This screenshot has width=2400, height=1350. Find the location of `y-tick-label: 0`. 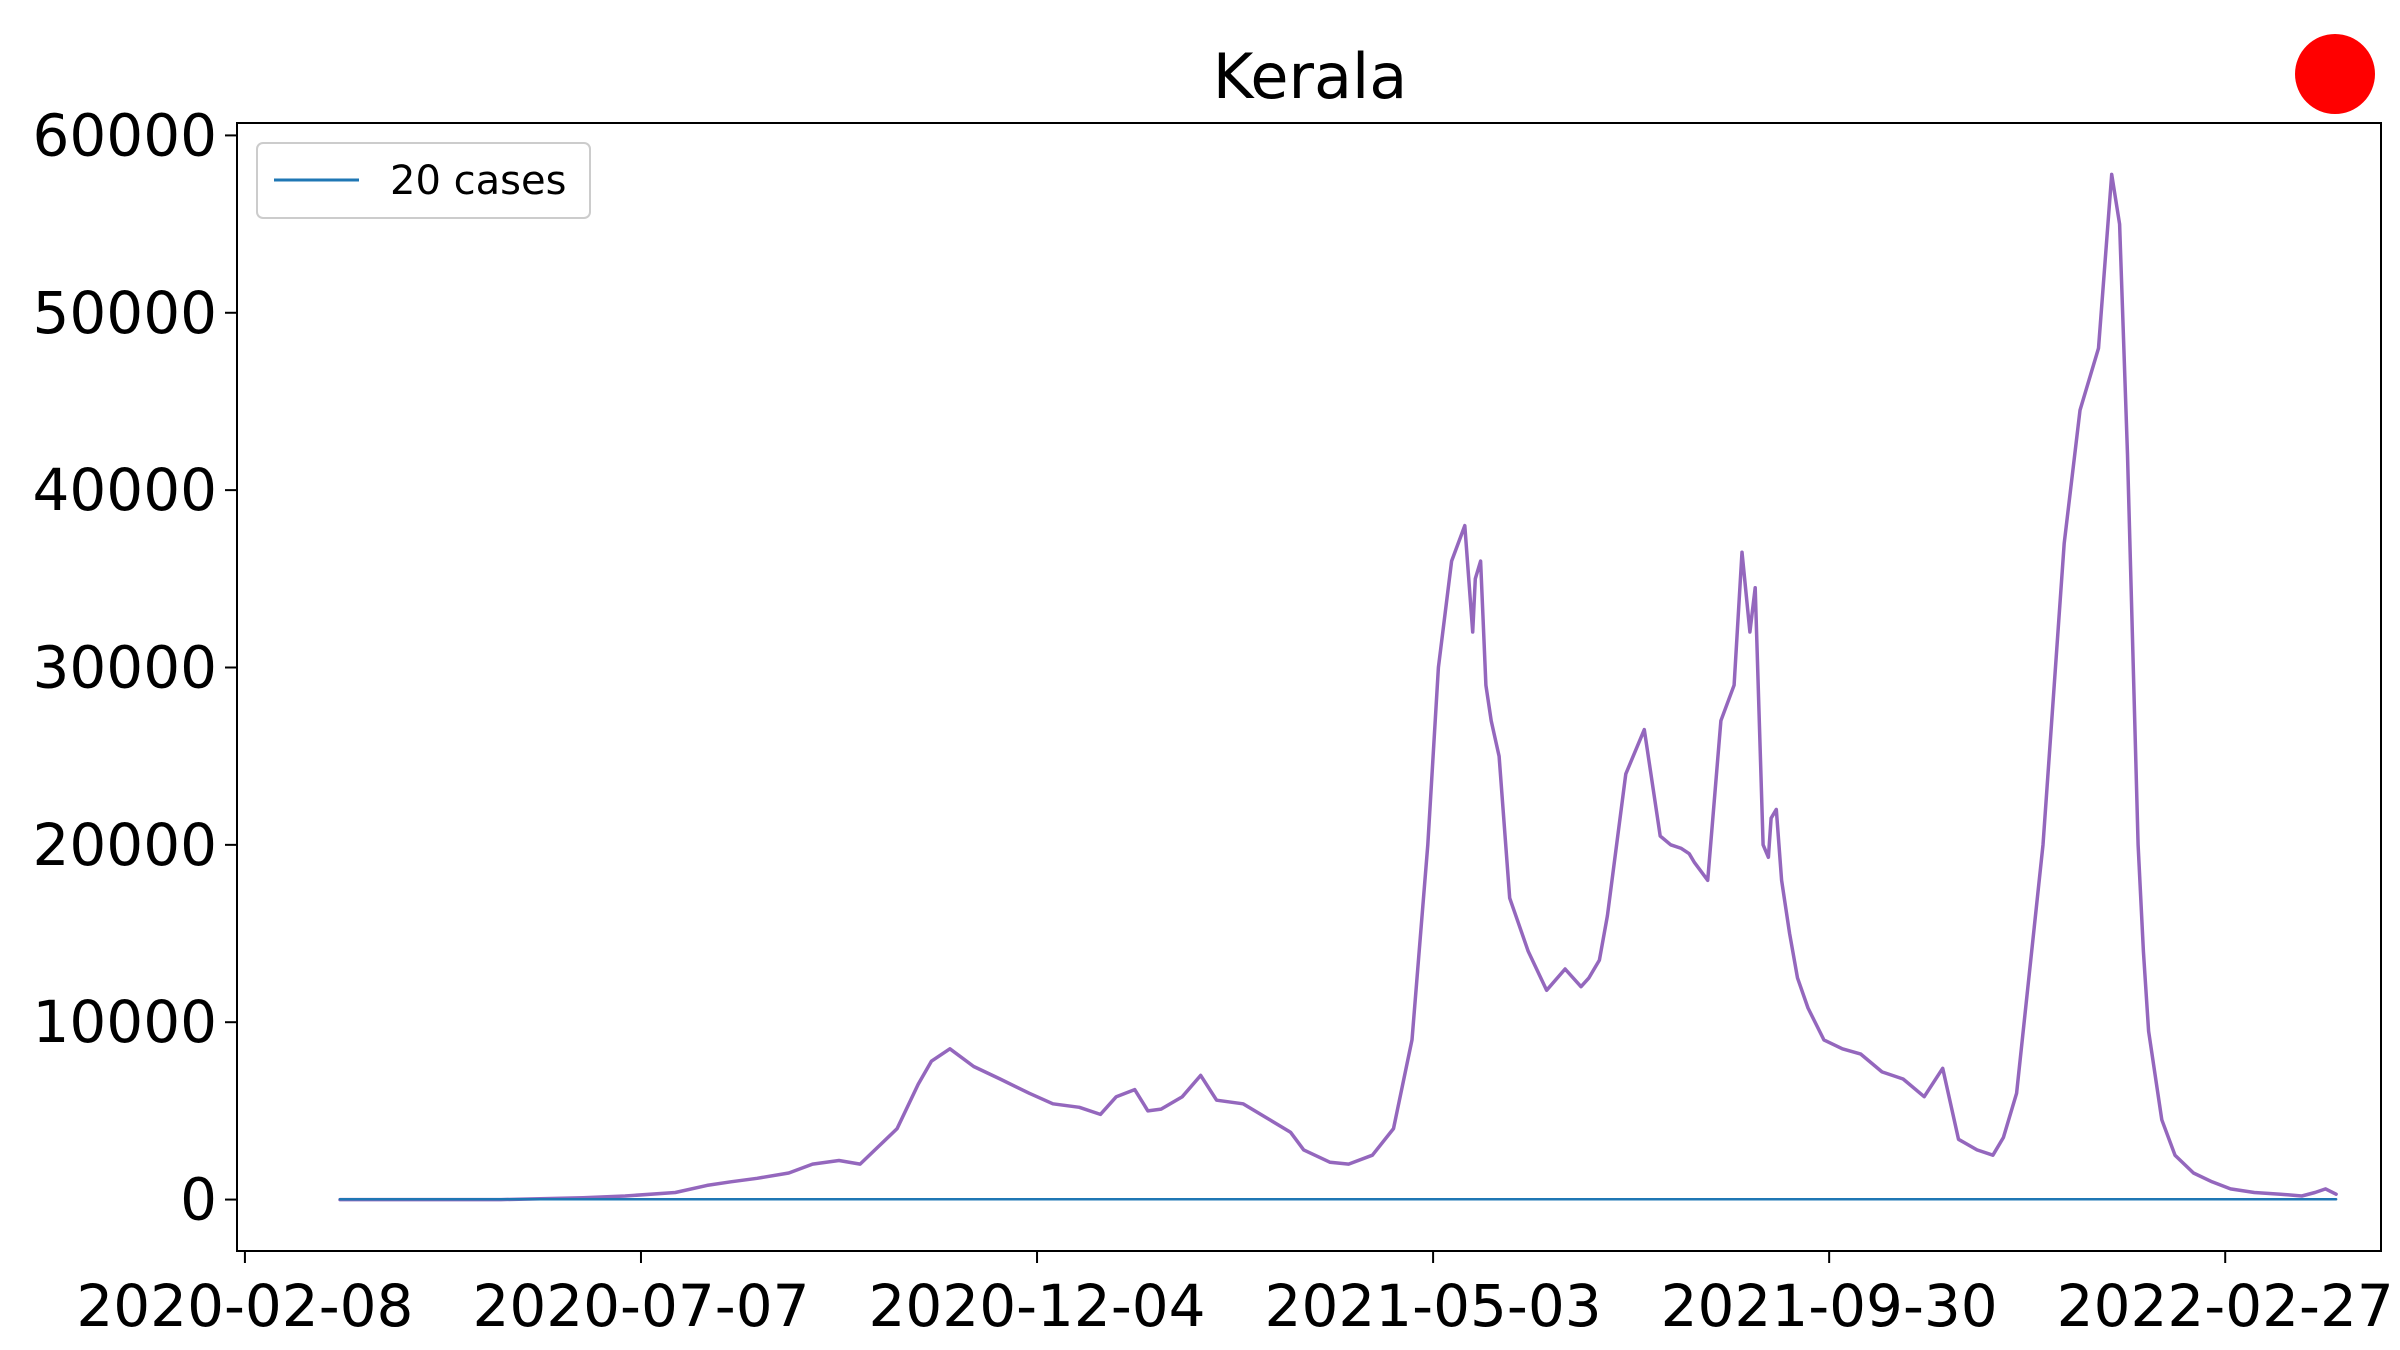

y-tick-label: 0 is located at coordinates (198, 1200).